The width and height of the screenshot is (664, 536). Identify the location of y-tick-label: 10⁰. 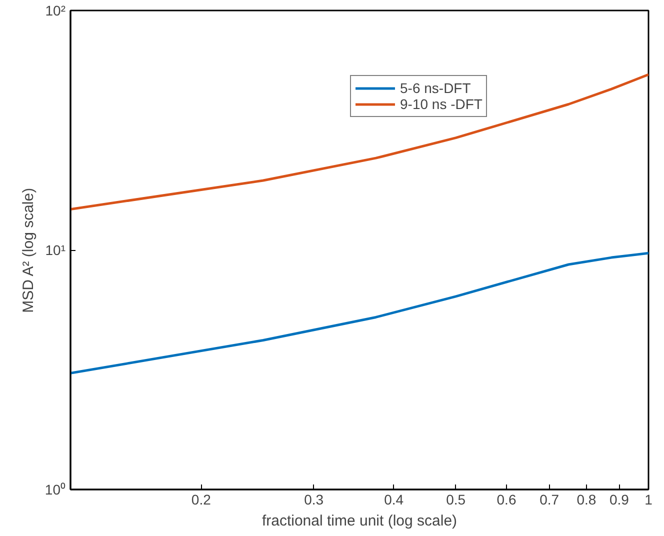
(55, 490).